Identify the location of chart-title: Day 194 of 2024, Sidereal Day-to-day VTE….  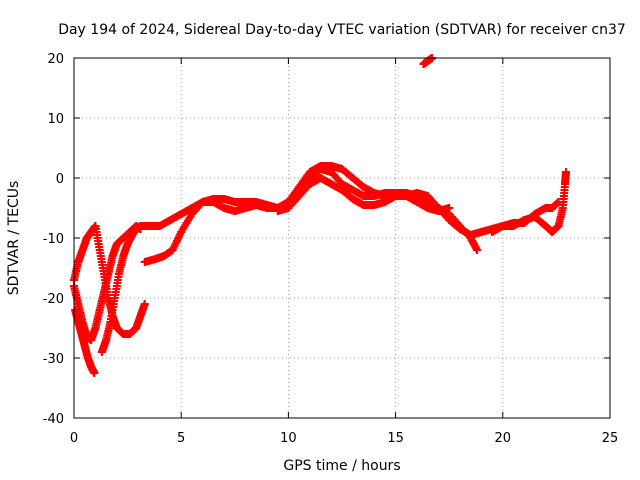
(342, 30).